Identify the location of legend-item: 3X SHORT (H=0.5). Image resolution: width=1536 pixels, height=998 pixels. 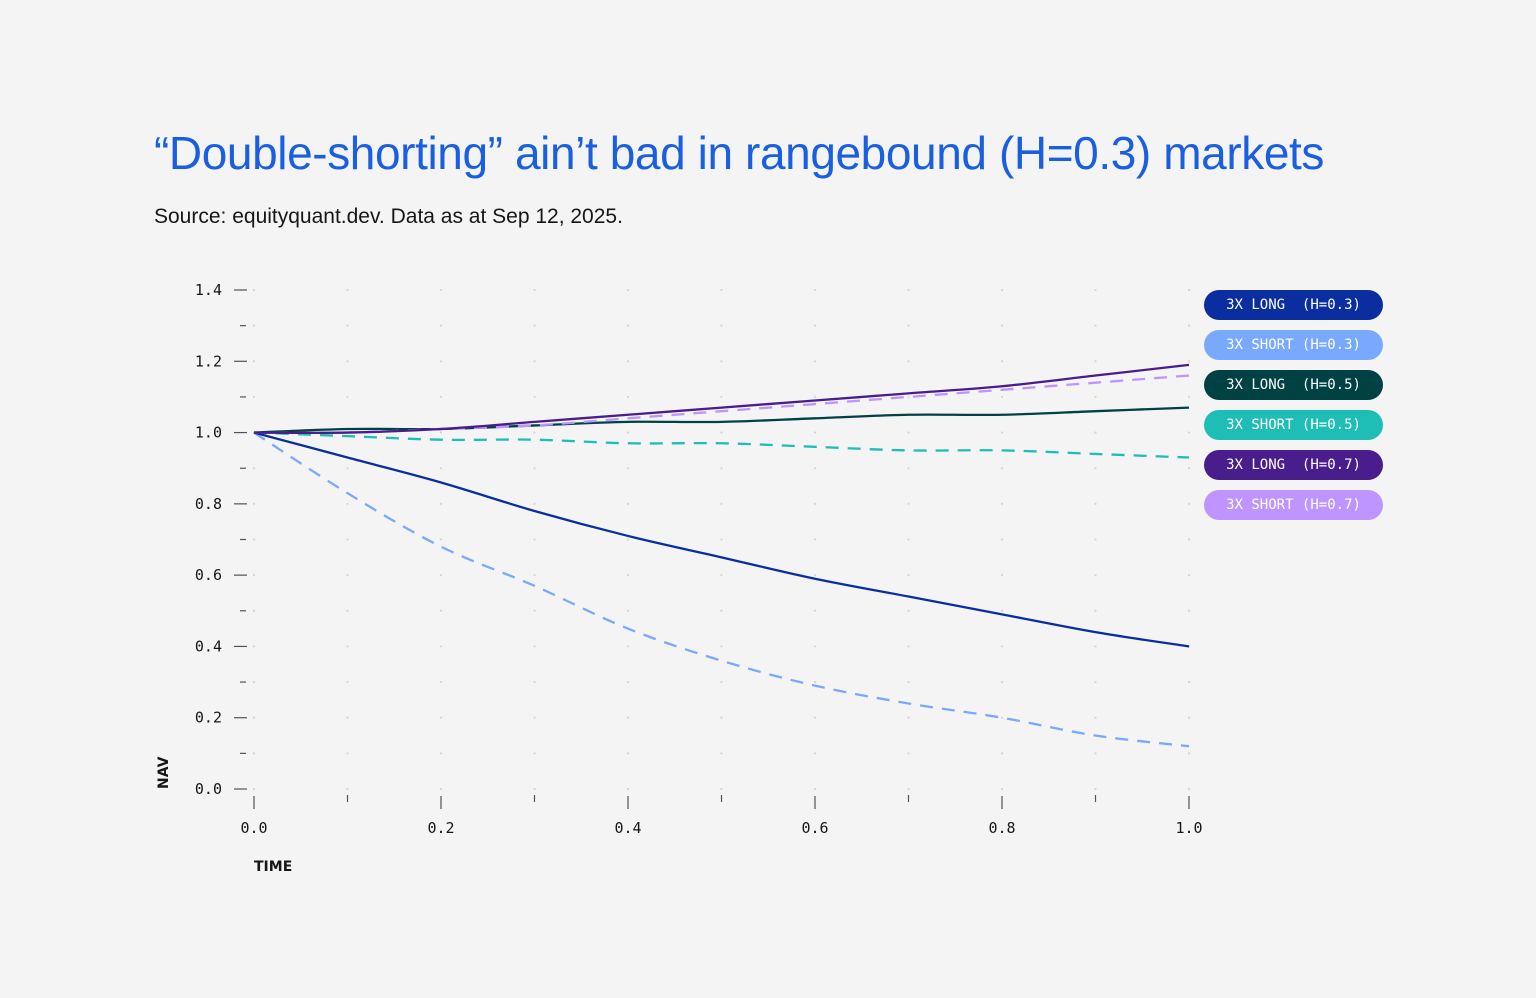
(1293, 425).